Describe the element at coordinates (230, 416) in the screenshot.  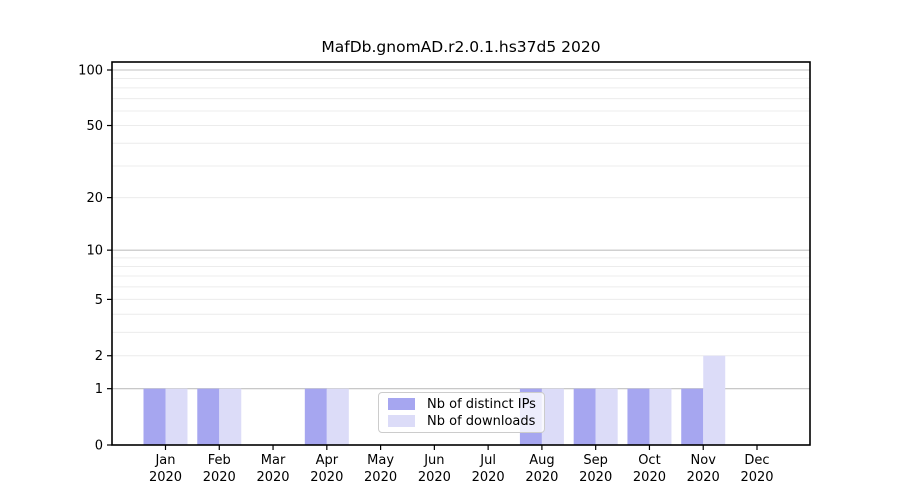
I see `bar-downloads-feb` at that location.